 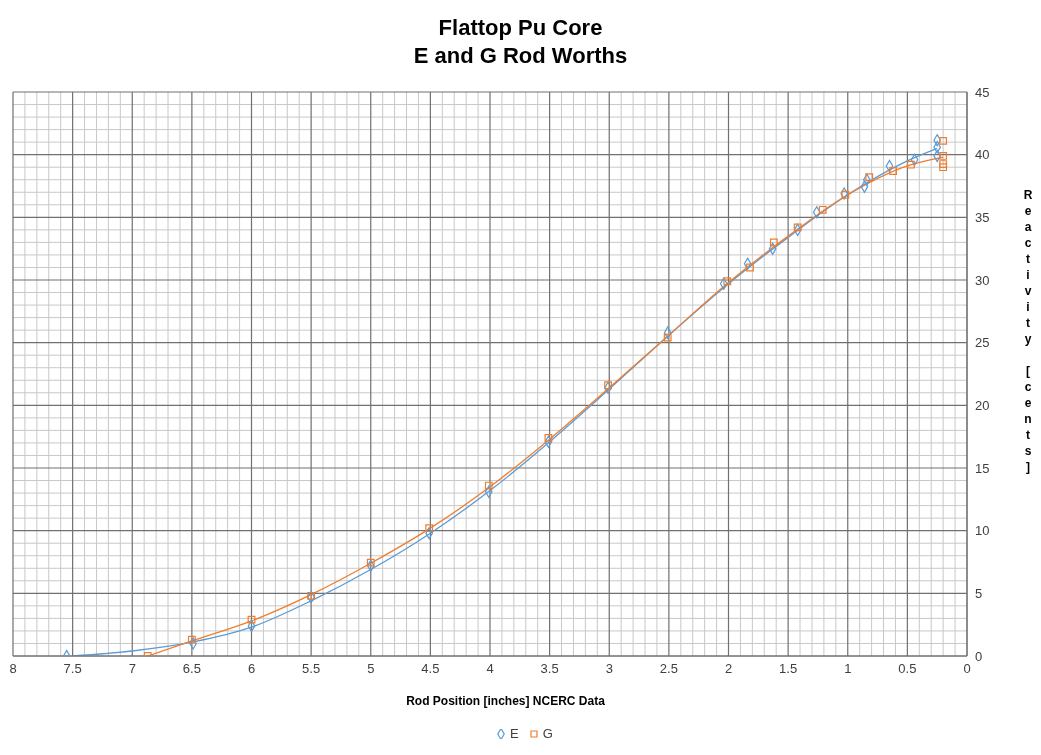 What do you see at coordinates (668, 669) in the screenshot?
I see `x-tick-label: 2.5` at bounding box center [668, 669].